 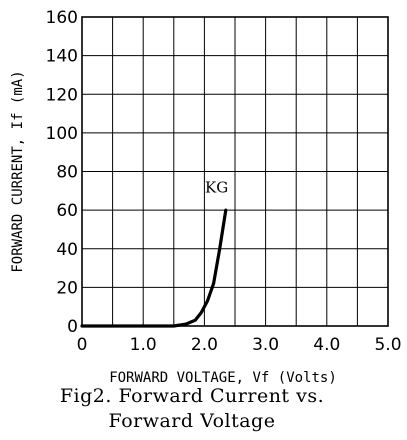 I want to click on y-tick-label: 100, so click(x=62, y=134).